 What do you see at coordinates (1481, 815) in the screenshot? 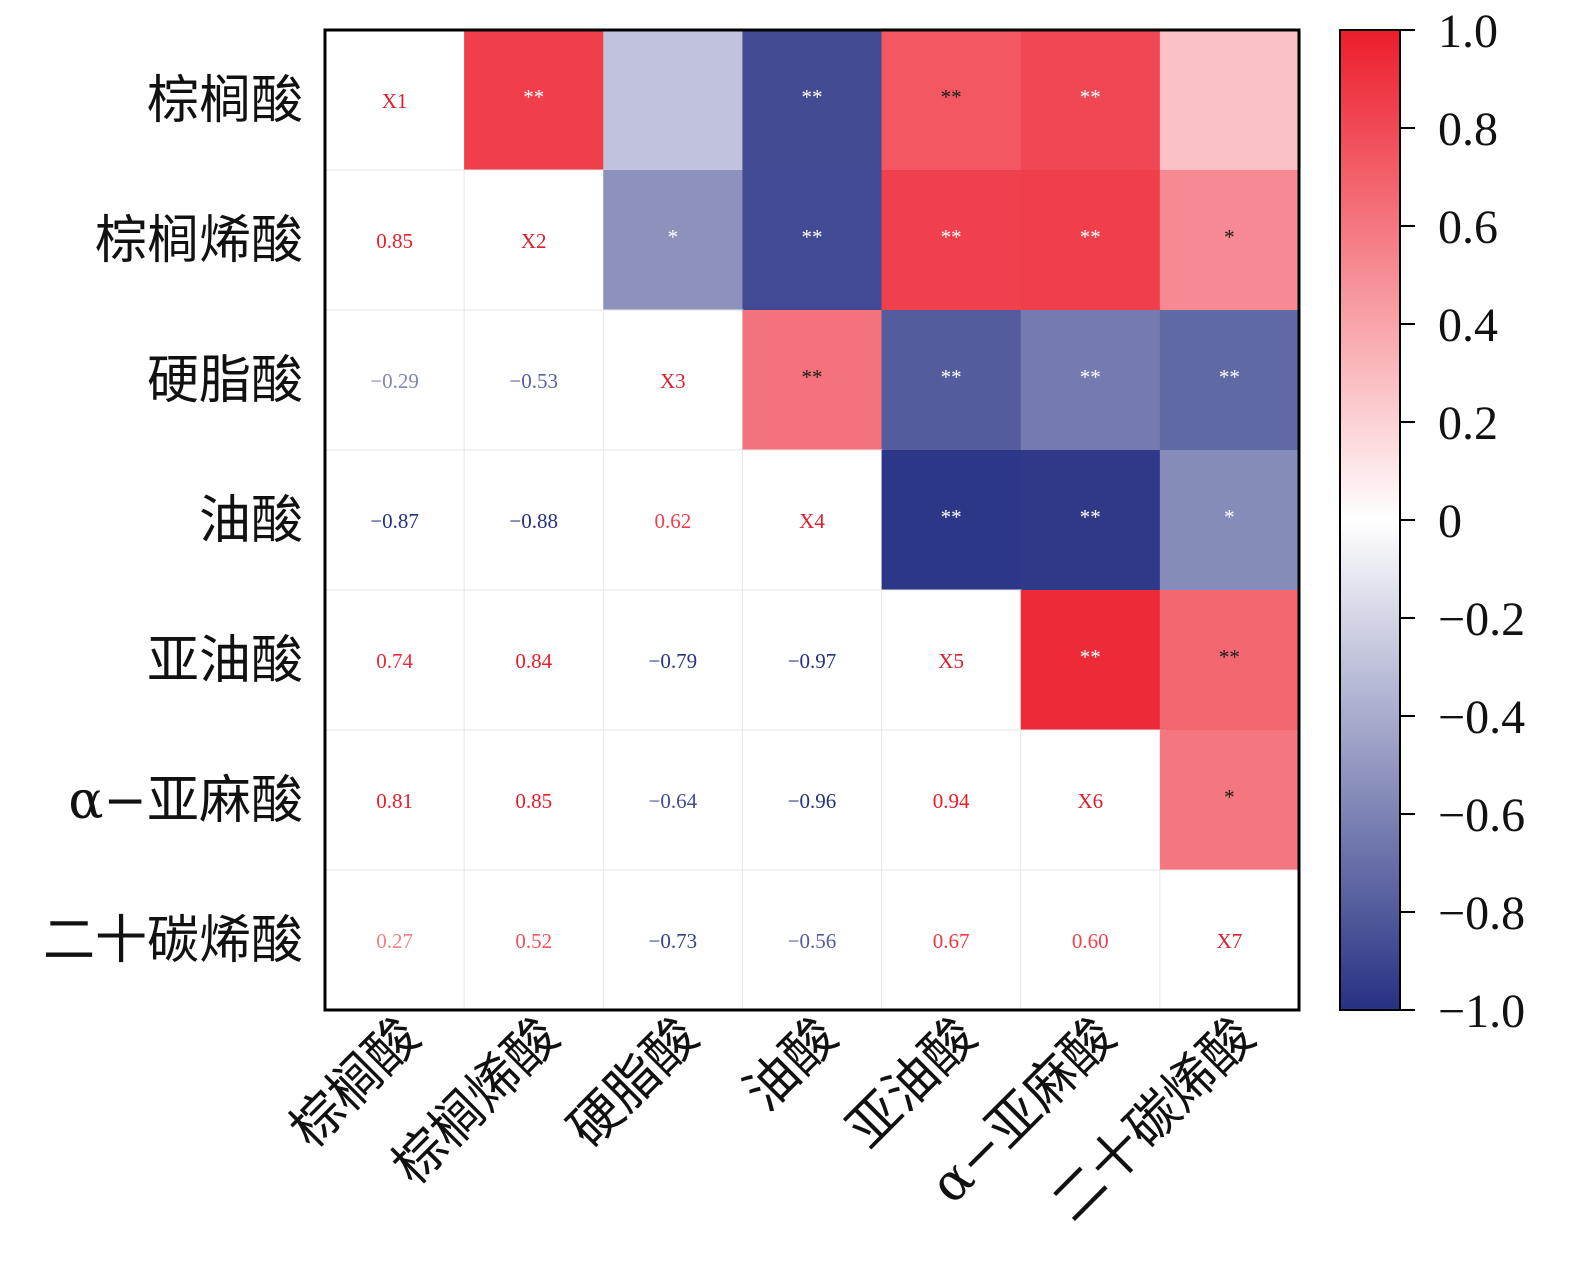
I see `colorbar-tick-label: −0.6` at bounding box center [1481, 815].